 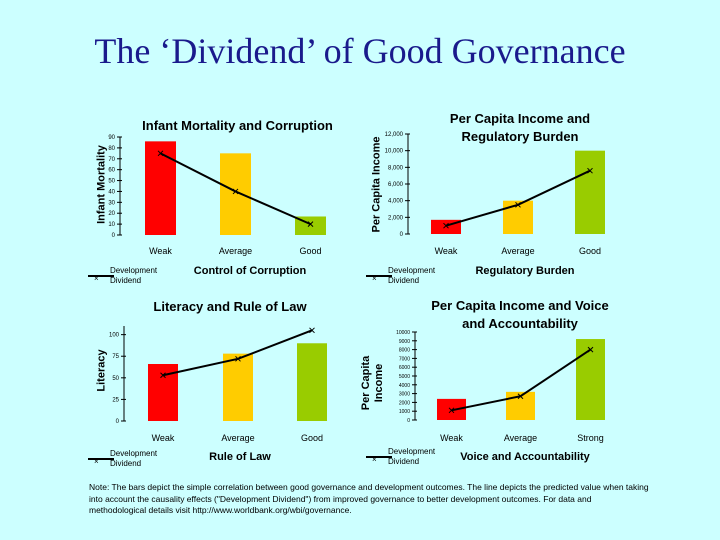 I want to click on chart-1-y-tick-label: 20, so click(x=111, y=214).